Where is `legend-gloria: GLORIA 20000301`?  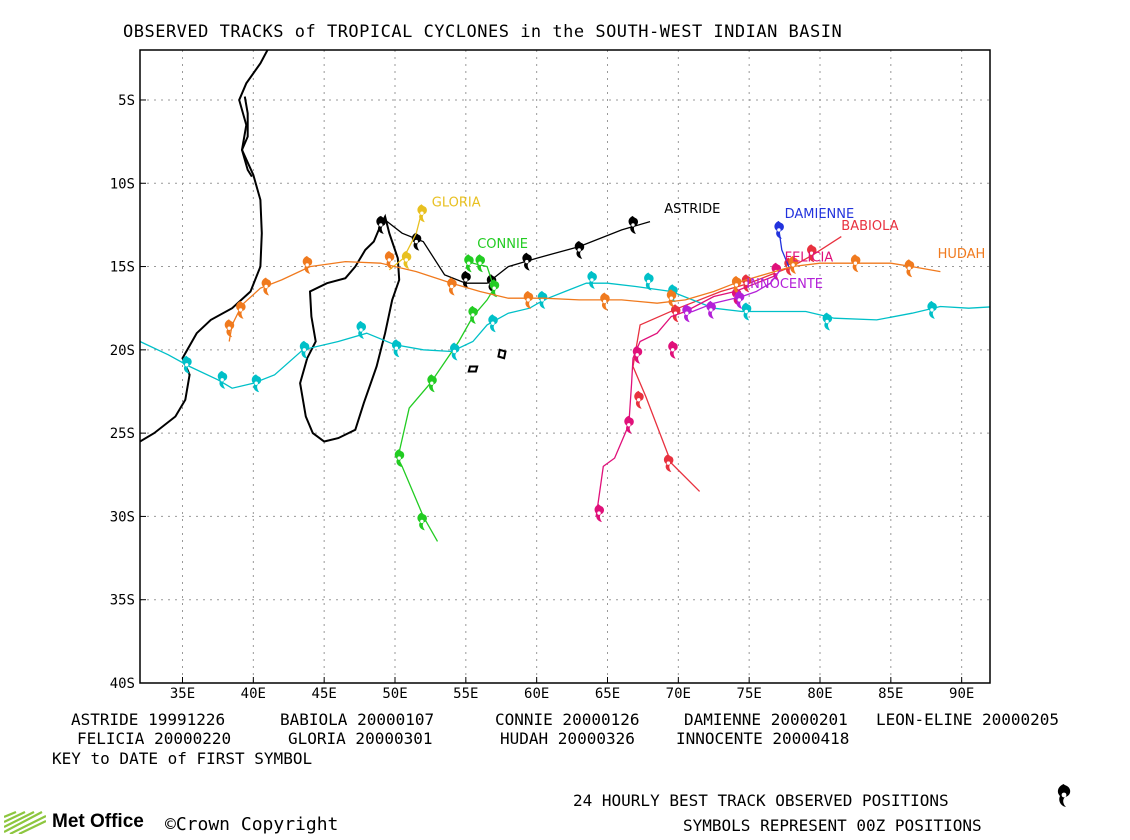 legend-gloria: GLORIA 20000301 is located at coordinates (360, 738).